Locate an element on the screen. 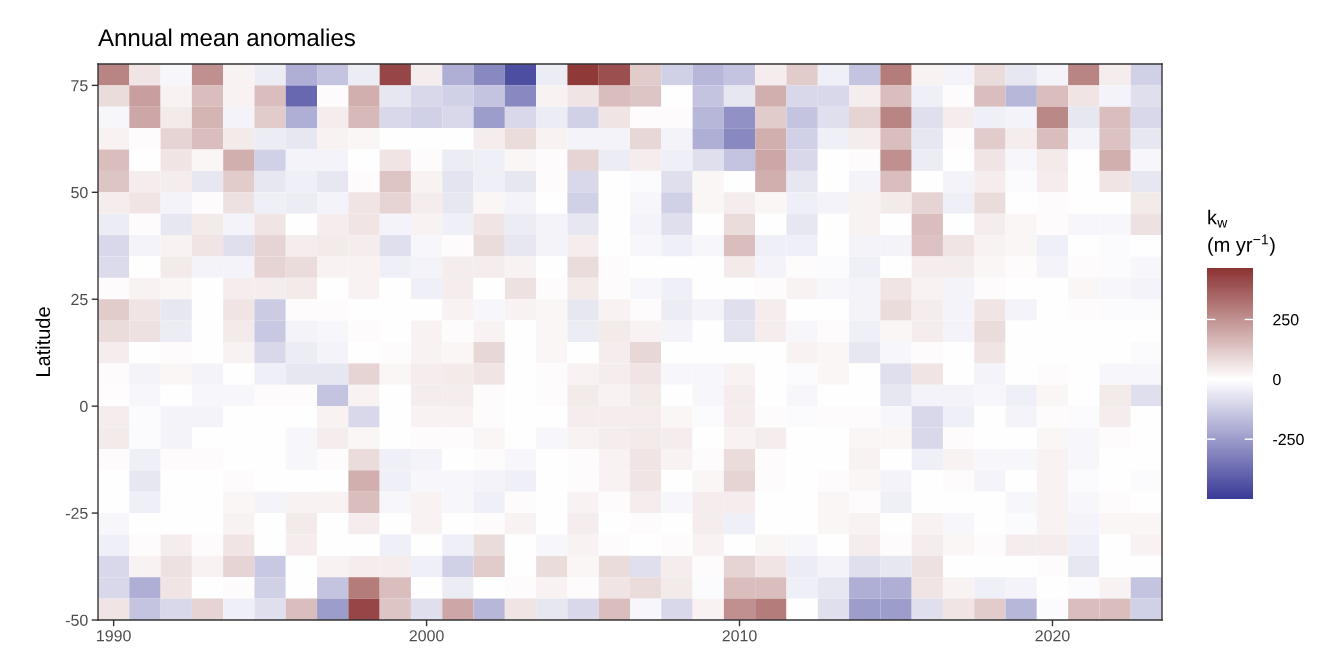  x-tick-label: 2010 is located at coordinates (739, 636).